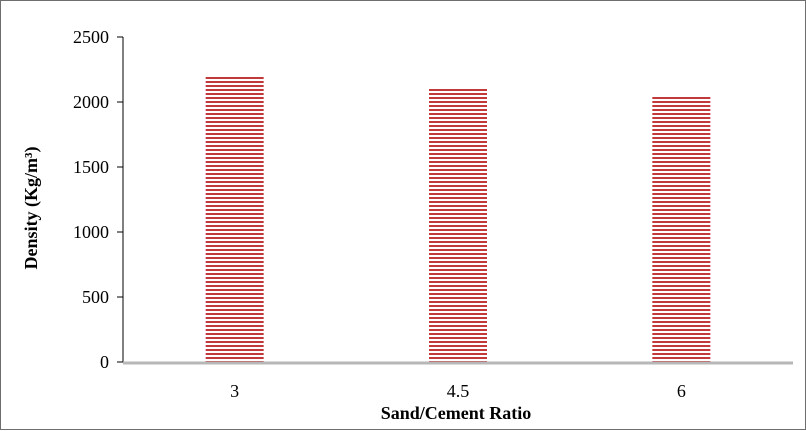 The height and width of the screenshot is (431, 806). I want to click on y-tick-label: 1000, so click(91, 232).